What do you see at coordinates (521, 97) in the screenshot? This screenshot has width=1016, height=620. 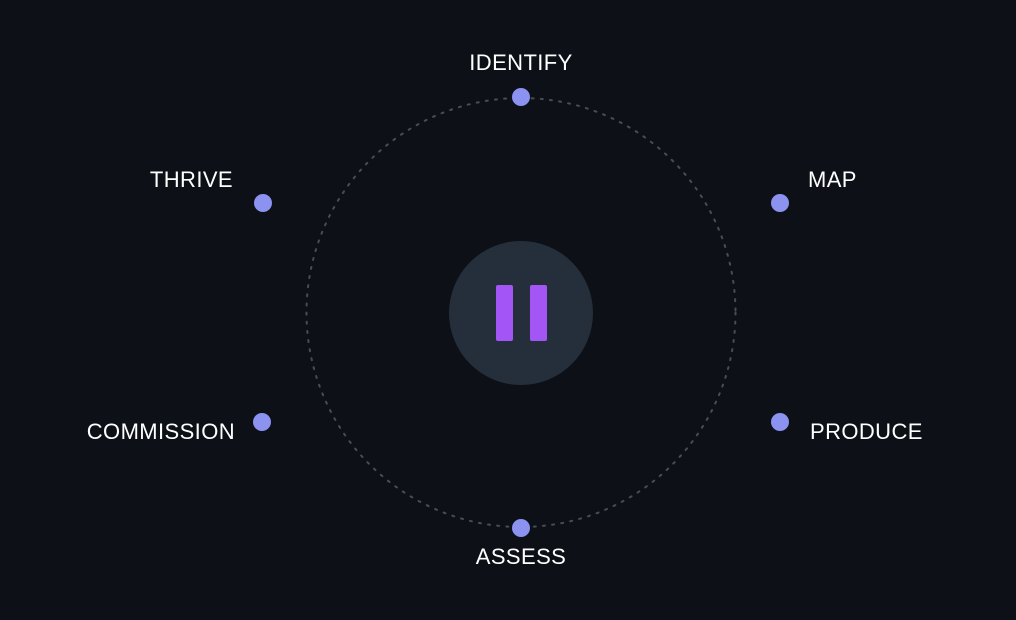 I see `node-dot-identify` at bounding box center [521, 97].